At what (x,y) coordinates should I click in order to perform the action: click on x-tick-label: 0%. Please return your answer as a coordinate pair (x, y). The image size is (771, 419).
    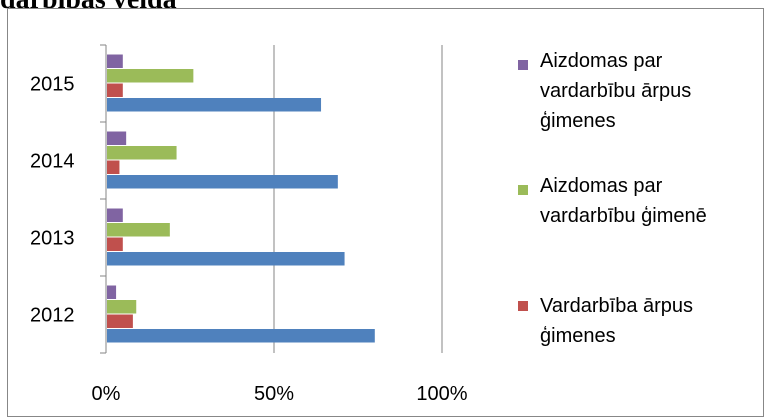
    Looking at the image, I should click on (106, 394).